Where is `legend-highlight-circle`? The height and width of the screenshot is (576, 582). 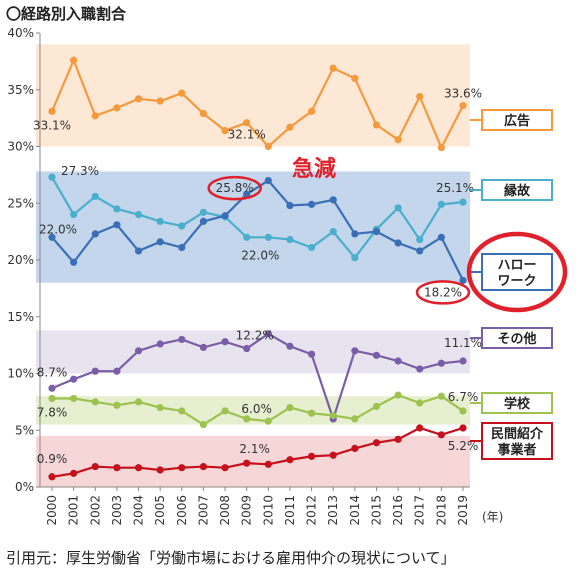
legend-highlight-circle is located at coordinates (517, 272).